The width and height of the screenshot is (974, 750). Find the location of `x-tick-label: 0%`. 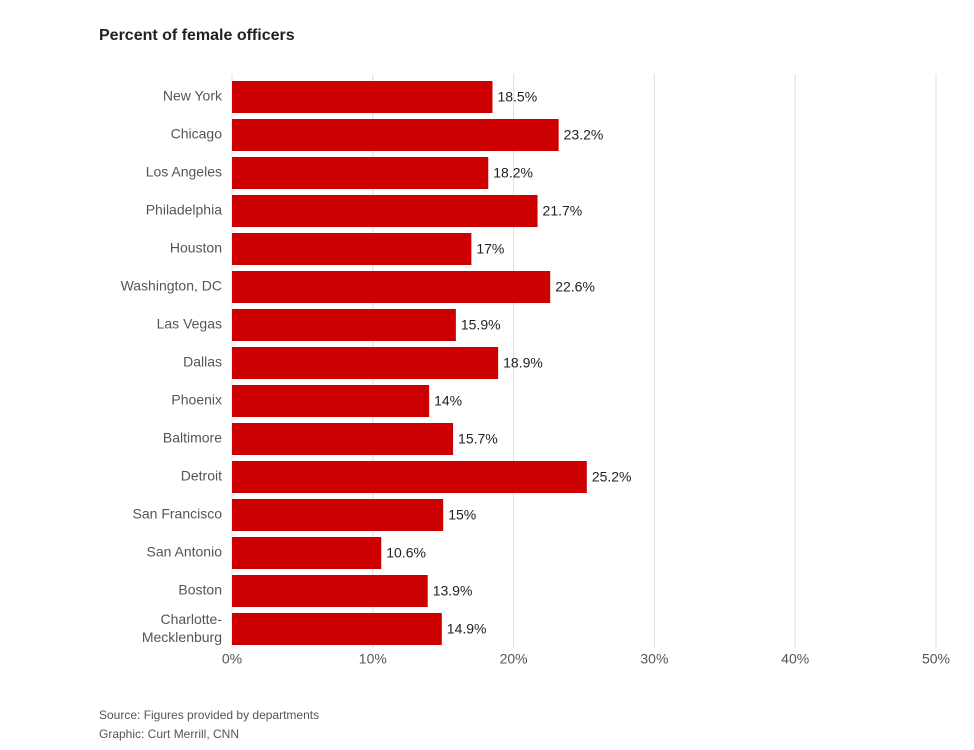

x-tick-label: 0% is located at coordinates (232, 659).